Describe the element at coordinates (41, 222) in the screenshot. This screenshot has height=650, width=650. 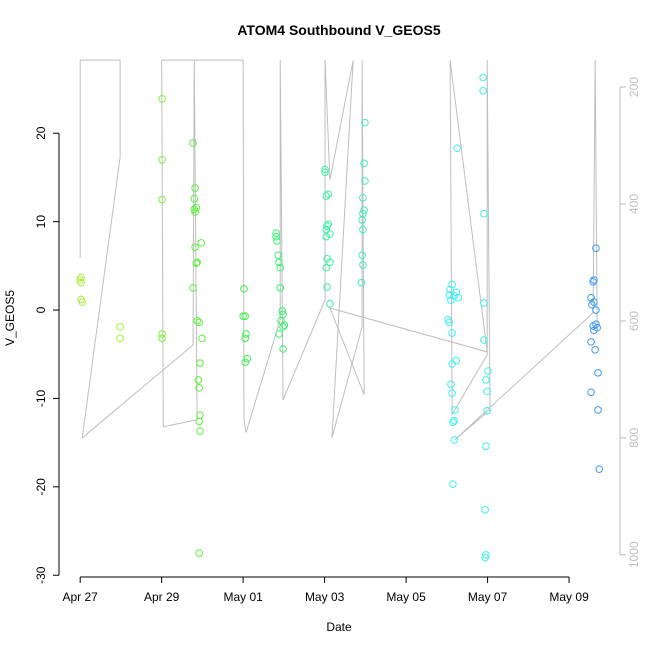
I see `y-tick-label: 10` at that location.